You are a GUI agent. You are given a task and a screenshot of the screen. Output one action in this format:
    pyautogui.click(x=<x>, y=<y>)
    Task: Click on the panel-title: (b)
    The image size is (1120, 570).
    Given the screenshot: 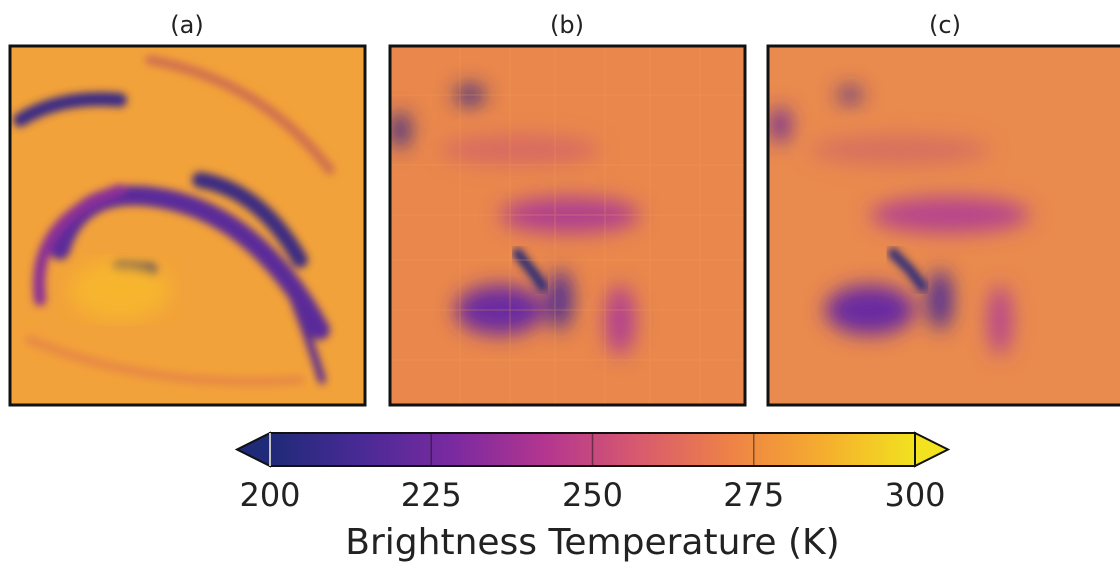 What is the action you would take?
    pyautogui.click(x=567, y=25)
    